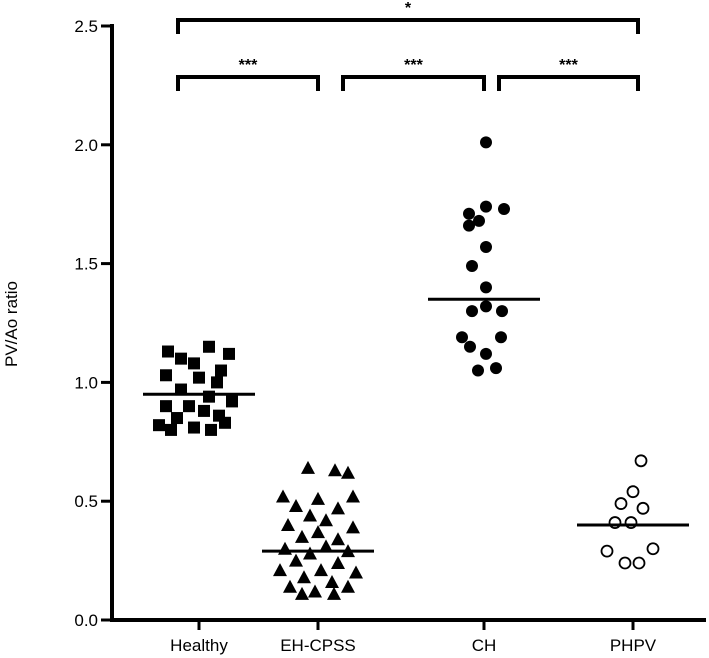 This screenshot has width=709, height=658. What do you see at coordinates (86, 264) in the screenshot?
I see `y-tick-label: 1.5` at bounding box center [86, 264].